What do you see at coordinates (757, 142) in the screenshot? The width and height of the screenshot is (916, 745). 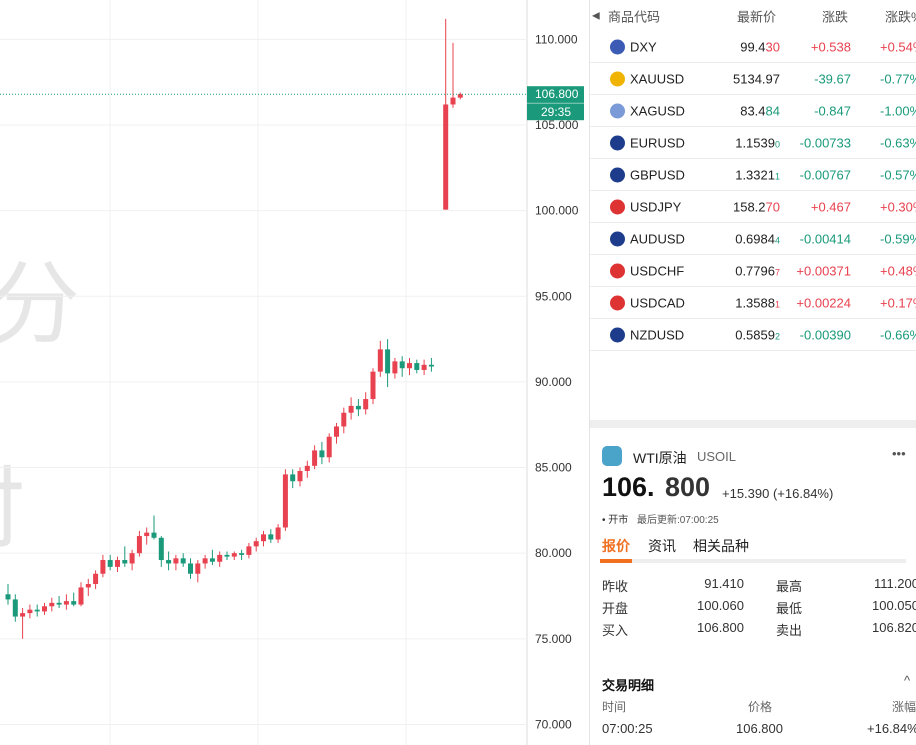 I see `price: 1.15390` at bounding box center [757, 142].